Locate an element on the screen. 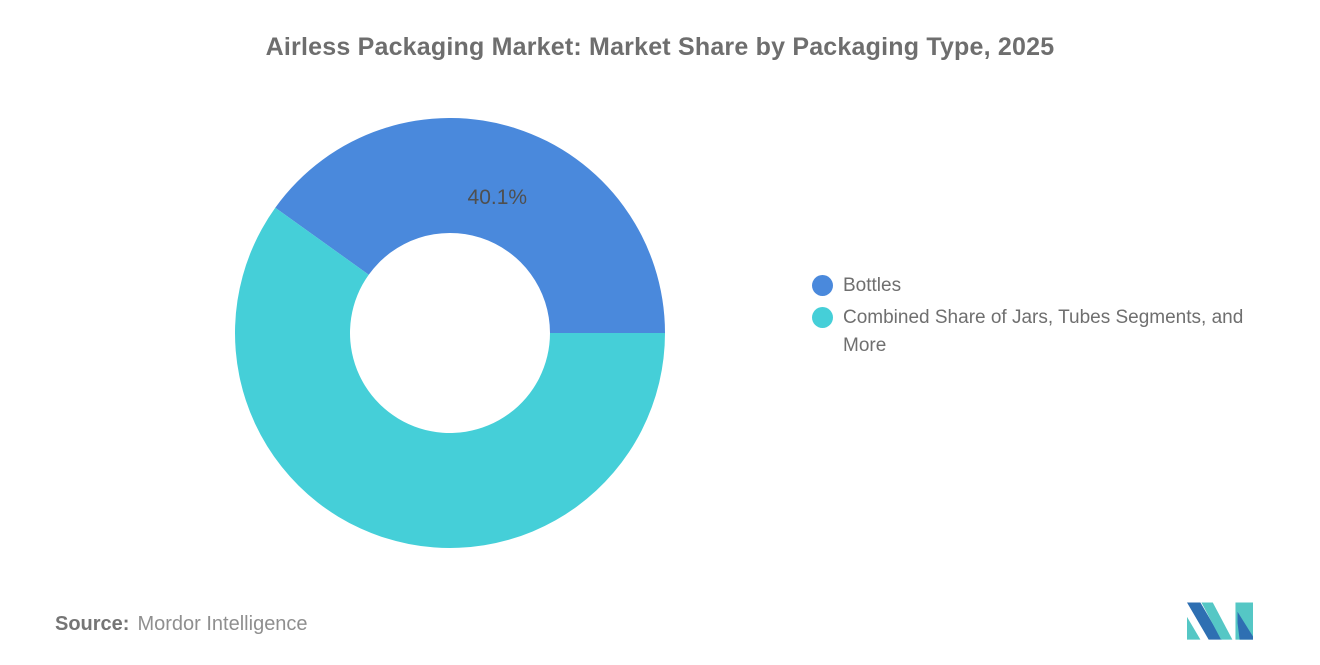 The height and width of the screenshot is (665, 1320). legend-marker-combined is located at coordinates (822, 317).